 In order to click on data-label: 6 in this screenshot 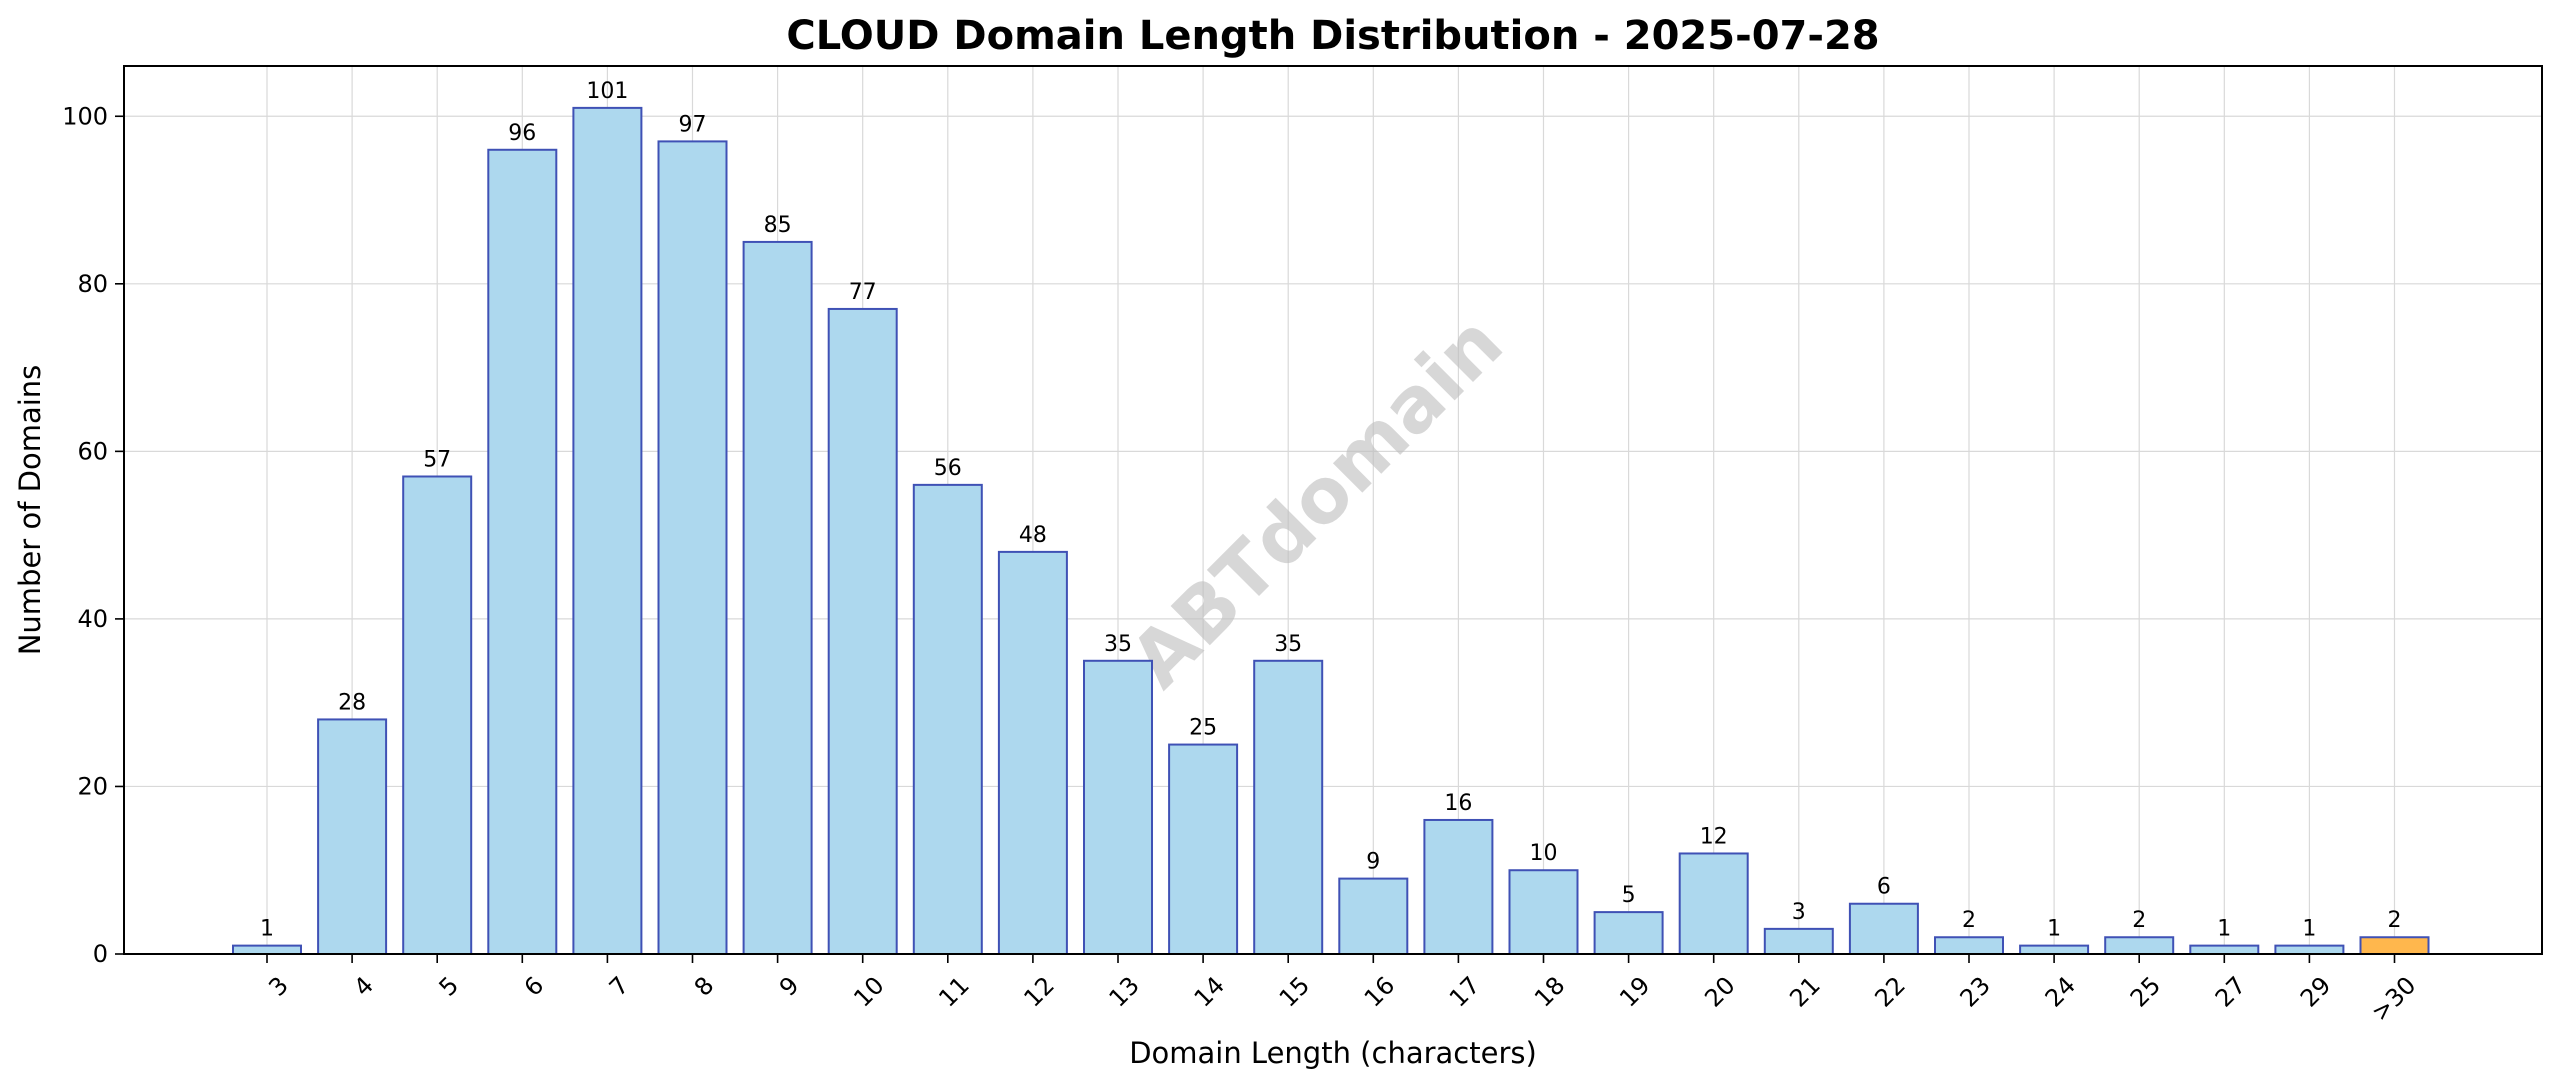, I will do `click(1884, 887)`.